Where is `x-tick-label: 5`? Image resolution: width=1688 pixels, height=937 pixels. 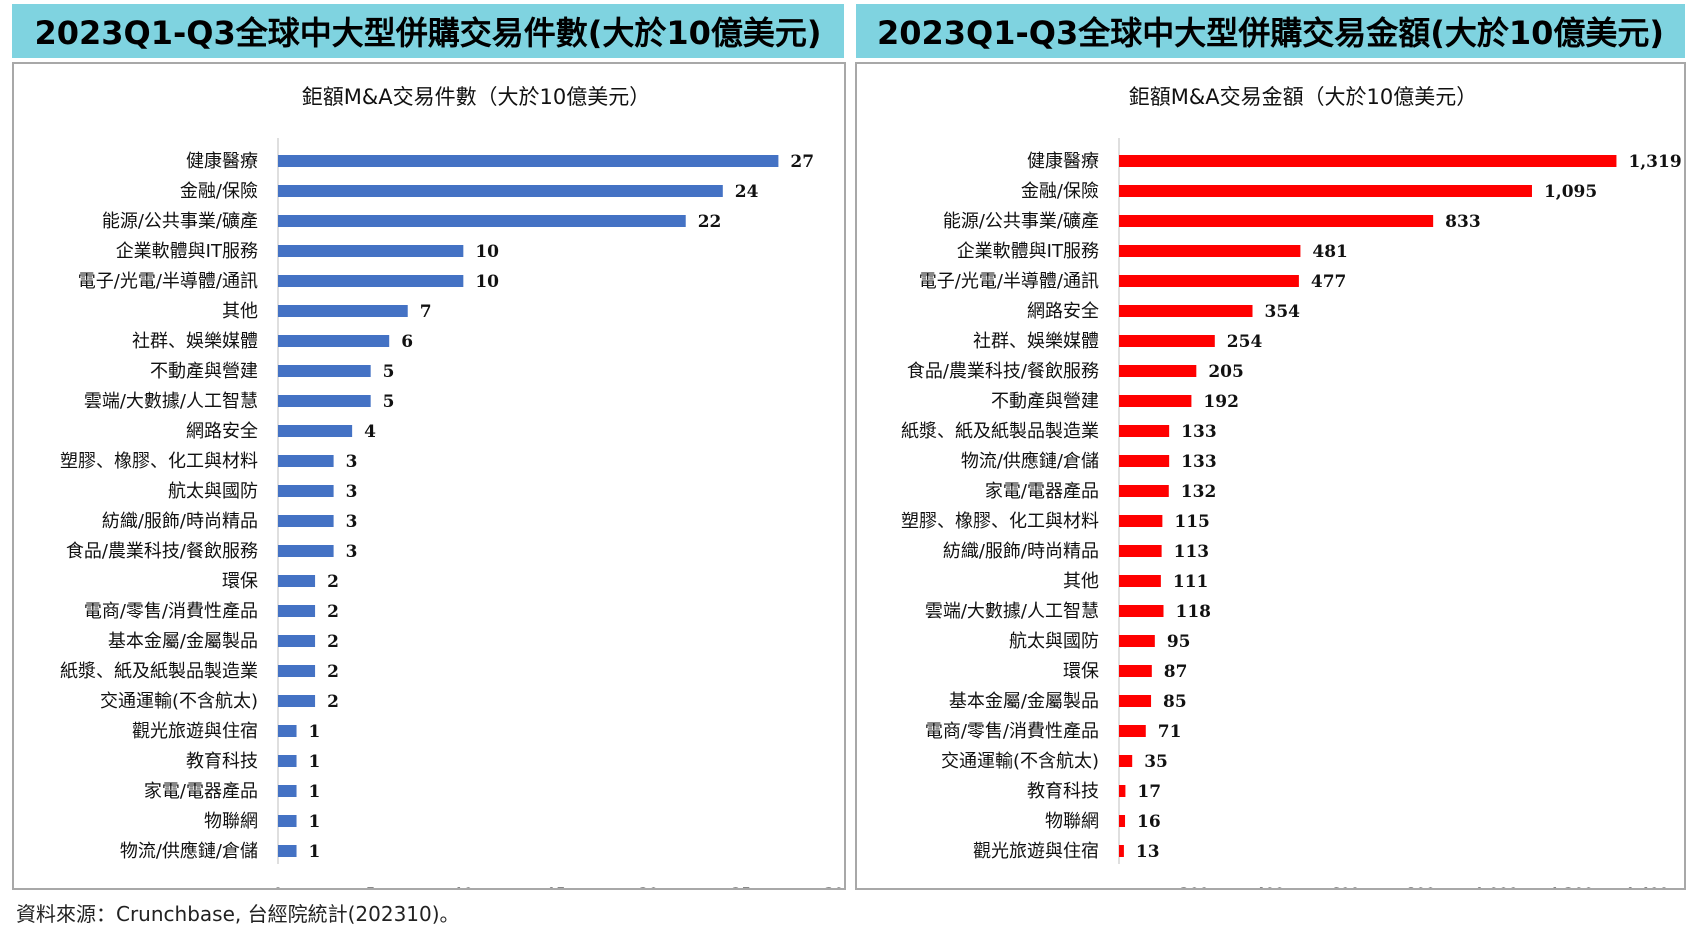 x-tick-label: 5 is located at coordinates (371, 887).